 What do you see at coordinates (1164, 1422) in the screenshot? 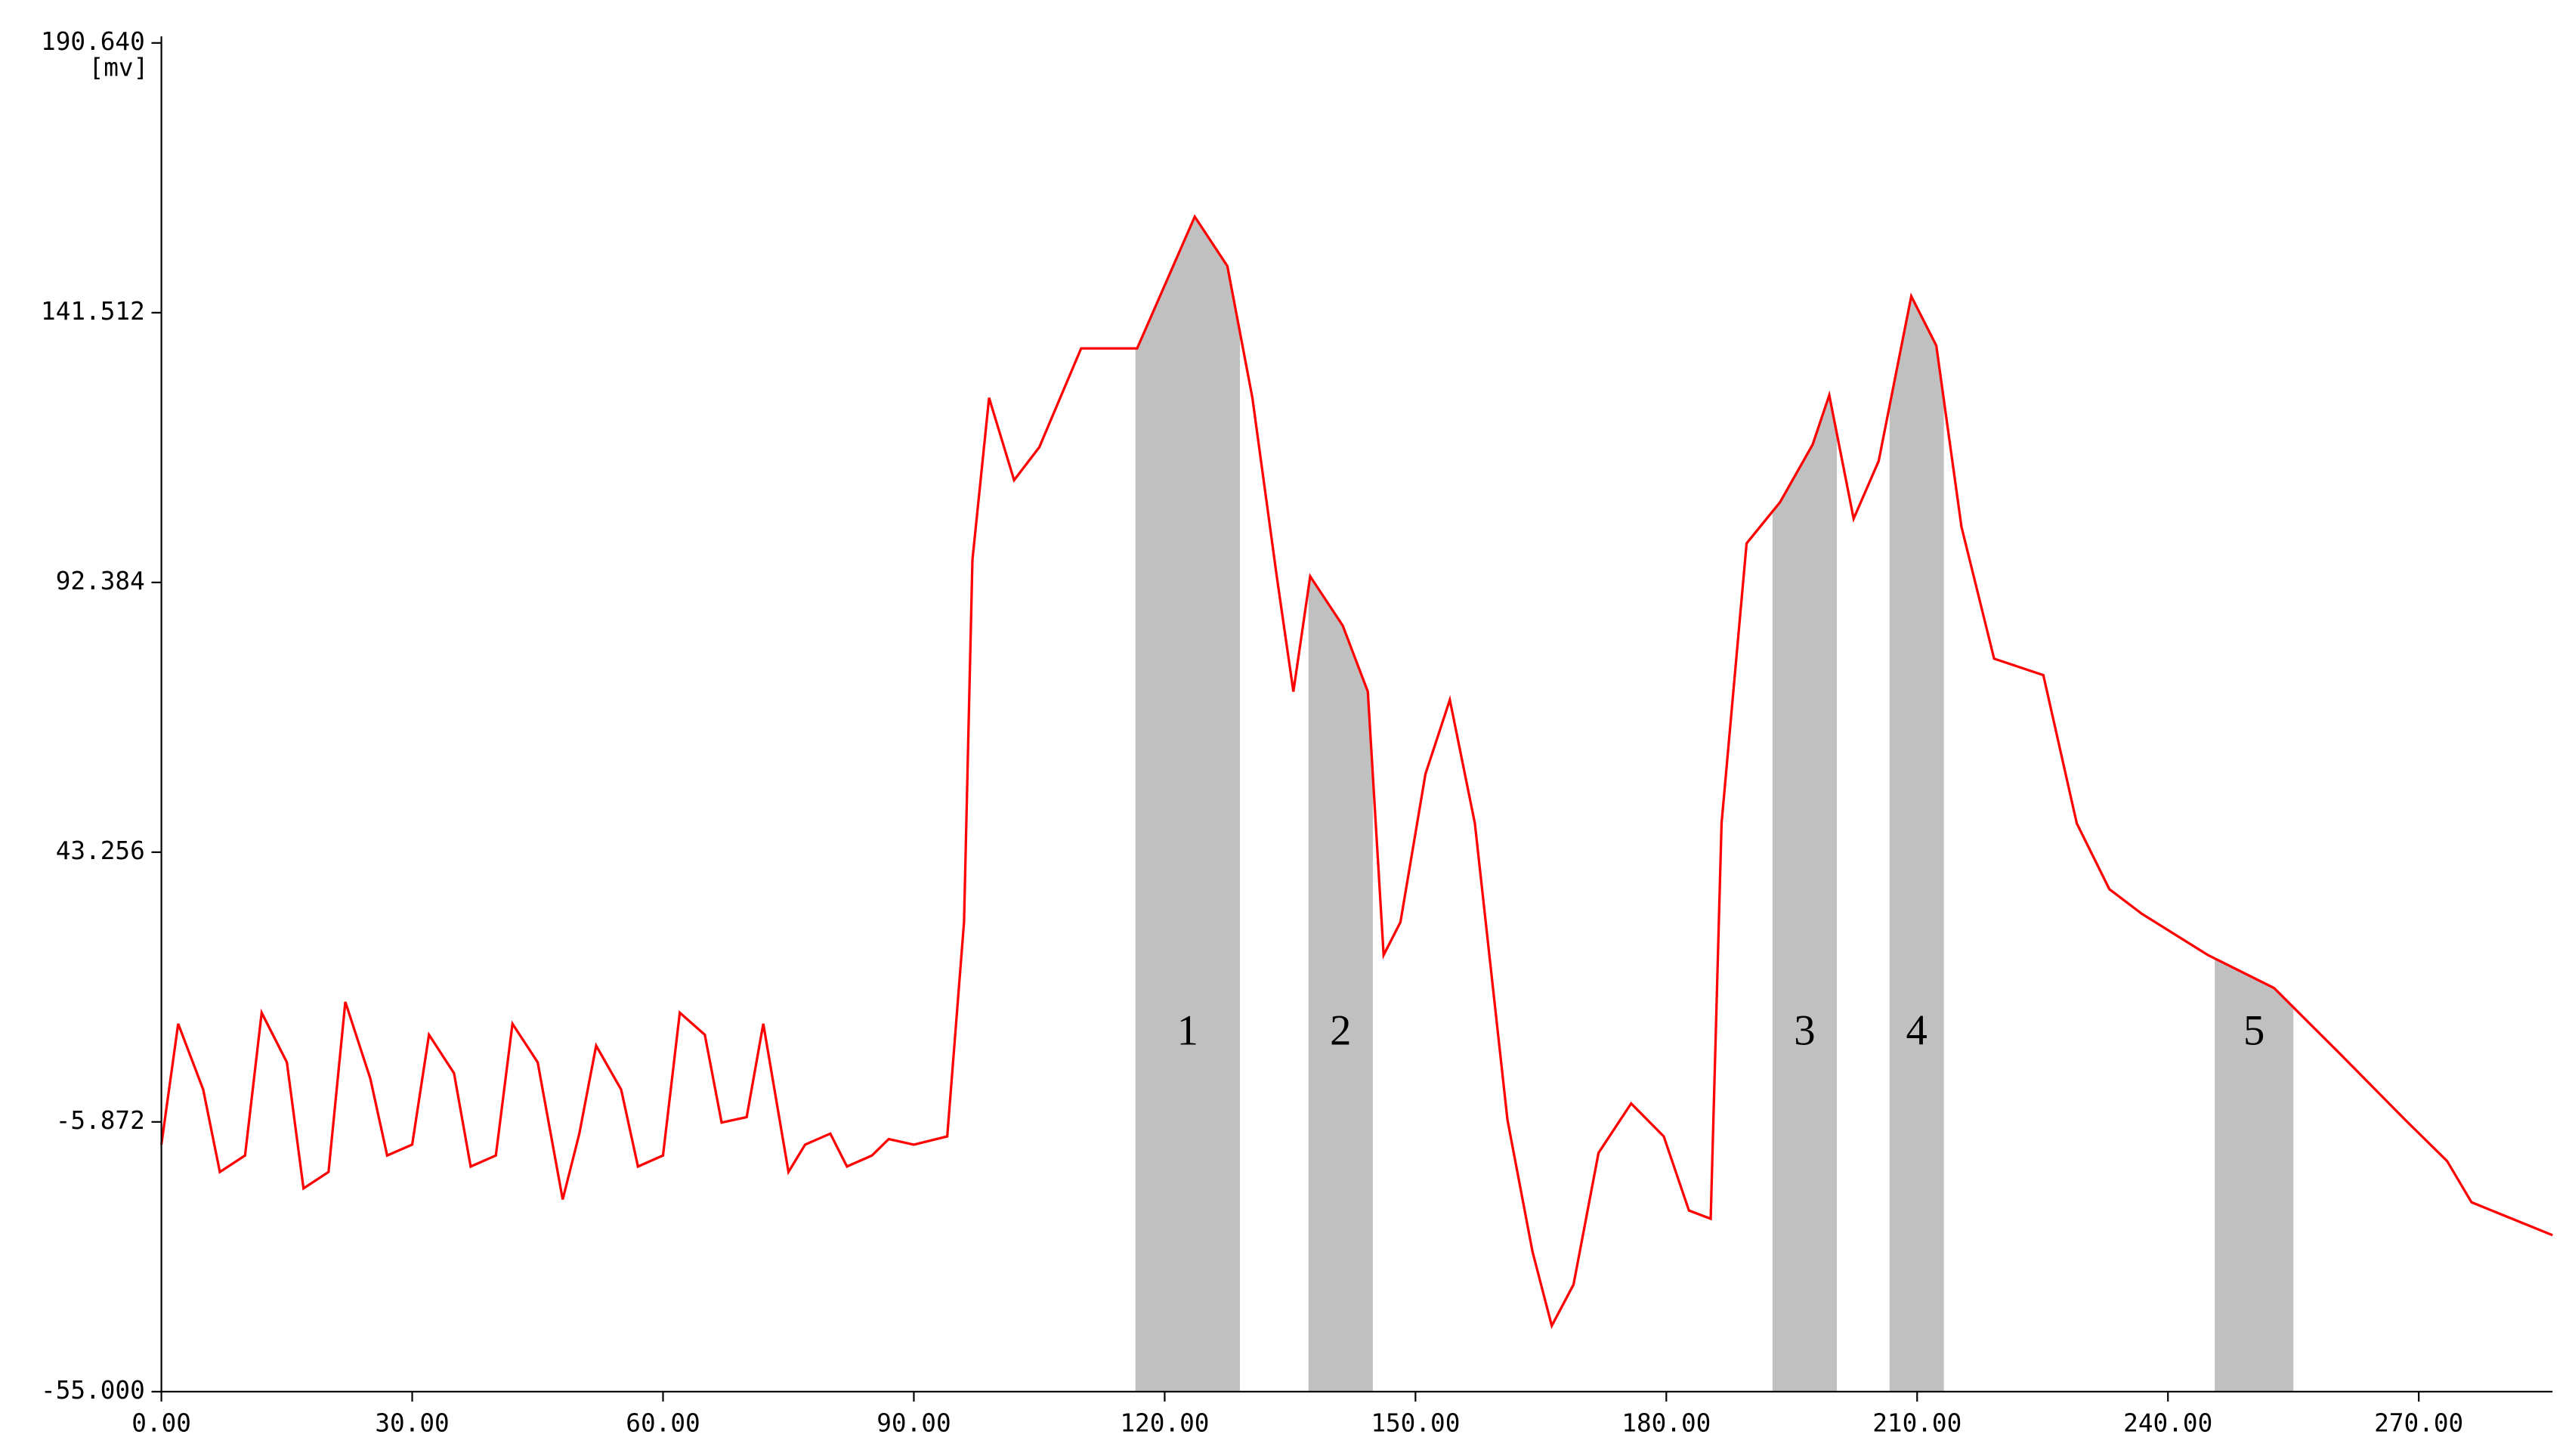
I see `x-tick-label: 120.00` at bounding box center [1164, 1422].